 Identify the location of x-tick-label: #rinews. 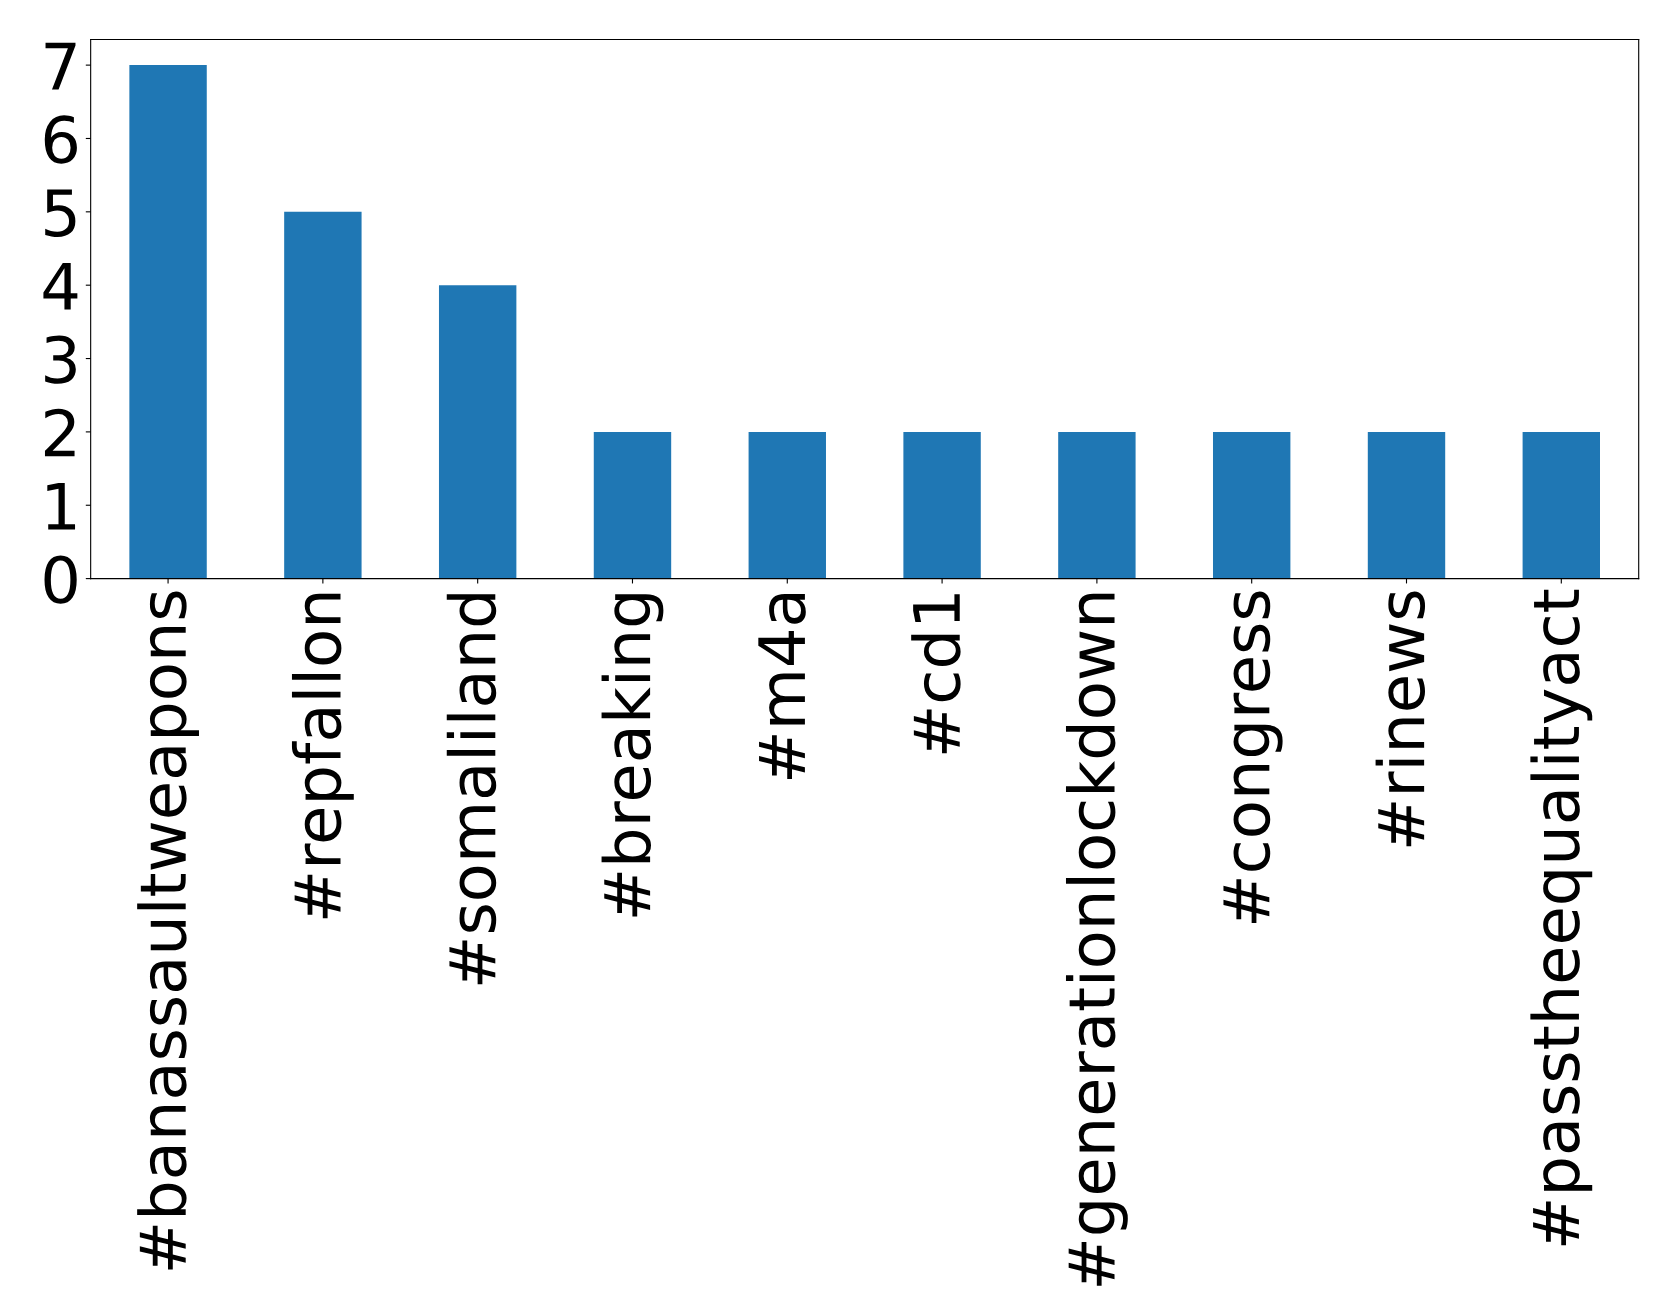
(1400, 719).